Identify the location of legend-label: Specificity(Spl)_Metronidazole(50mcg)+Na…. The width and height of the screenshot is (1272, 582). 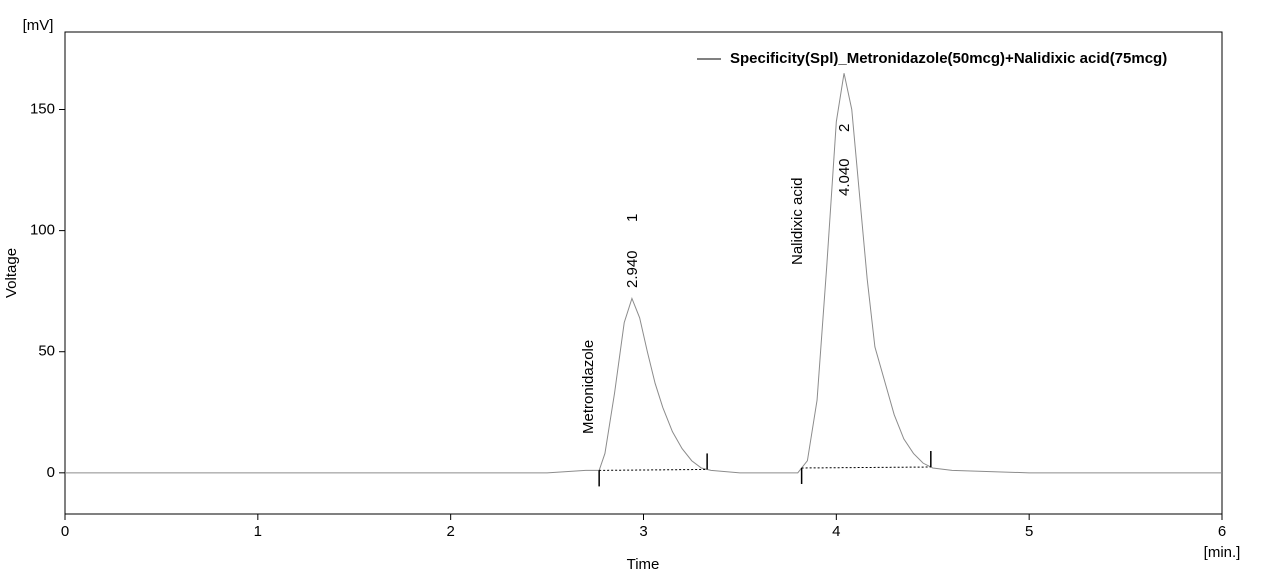
(948, 58).